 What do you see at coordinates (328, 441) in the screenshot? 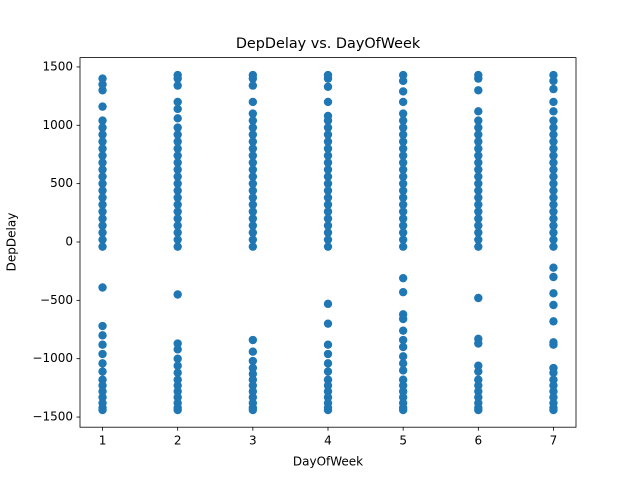
I see `x-tick-label: 4` at bounding box center [328, 441].